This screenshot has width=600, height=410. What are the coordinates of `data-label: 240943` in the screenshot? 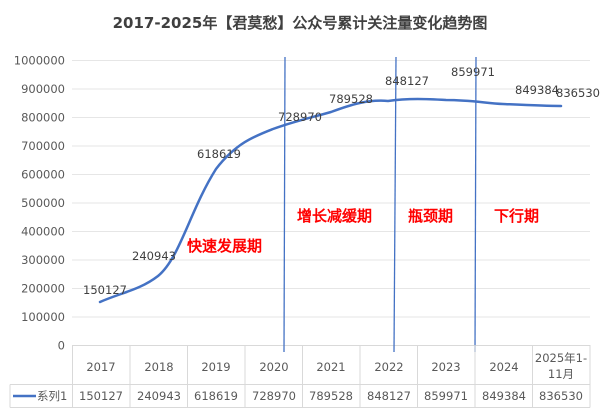 It's located at (154, 256).